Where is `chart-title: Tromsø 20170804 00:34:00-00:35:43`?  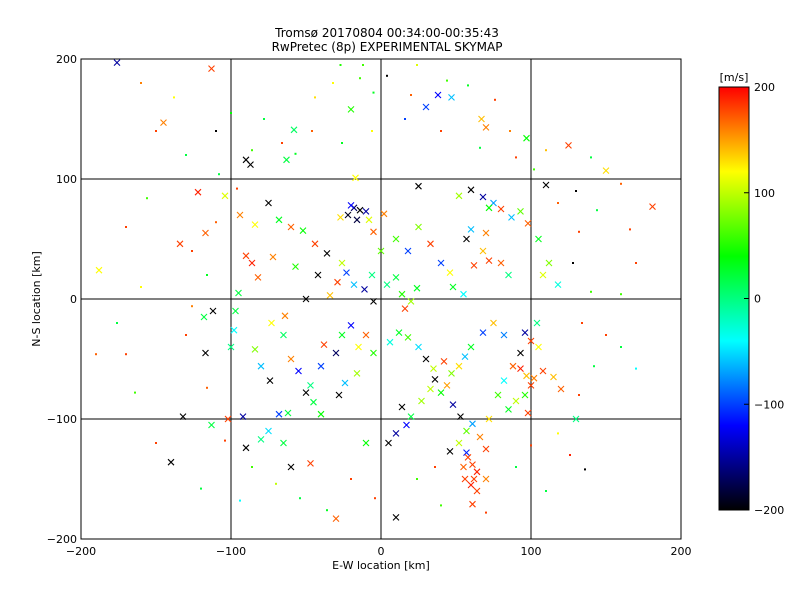 chart-title: Tromsø 20170804 00:34:00-00:35:43 is located at coordinates (386, 33).